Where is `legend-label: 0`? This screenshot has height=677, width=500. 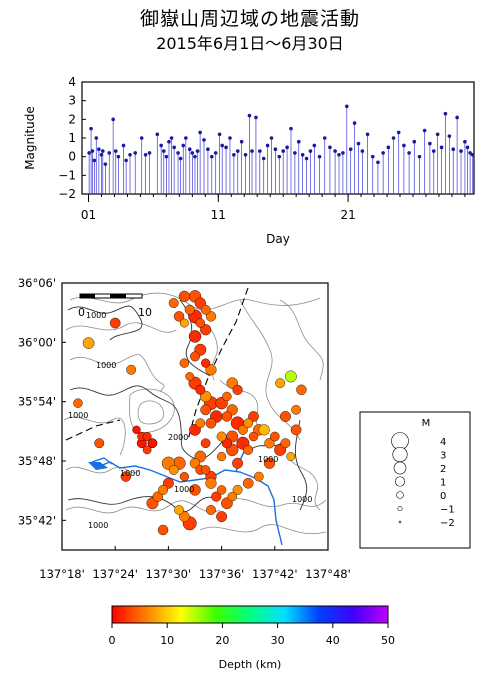 legend-label: 0 is located at coordinates (443, 496).